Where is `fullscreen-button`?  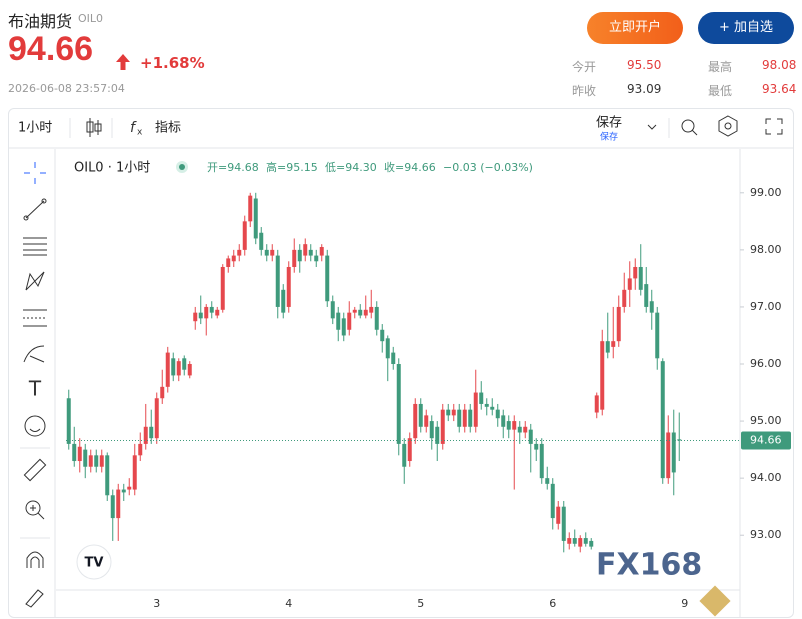 fullscreen-button is located at coordinates (774, 126).